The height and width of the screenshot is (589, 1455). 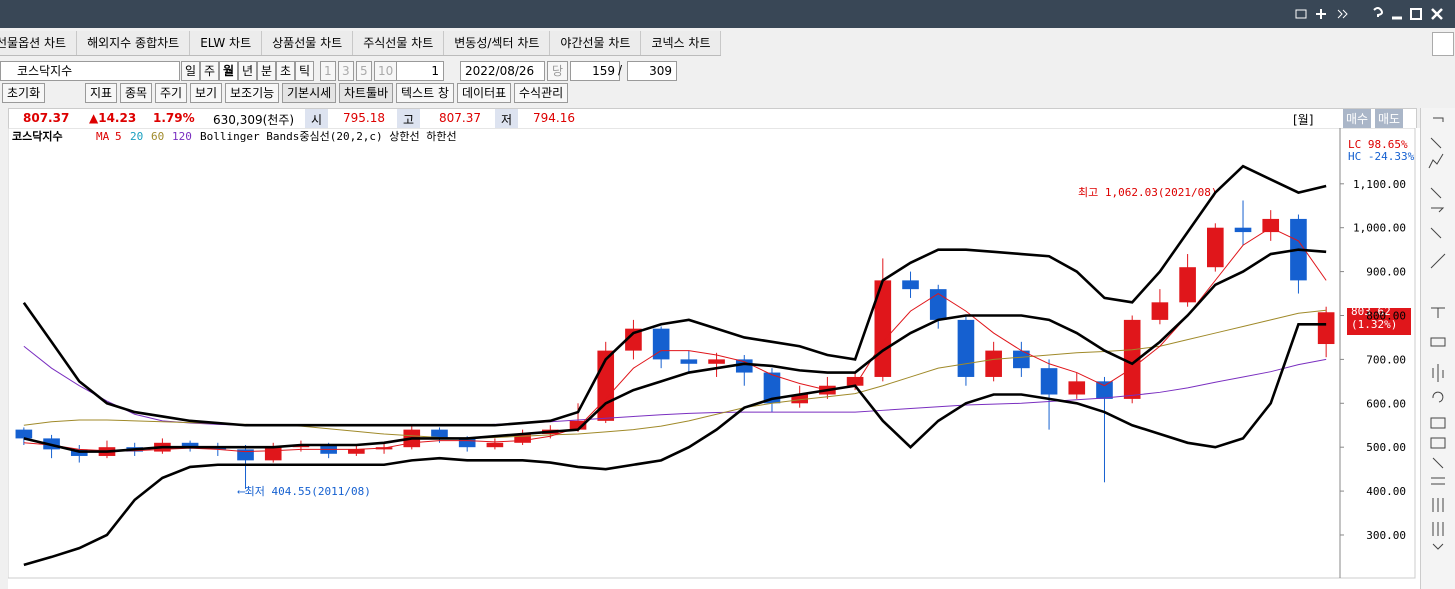 I want to click on tool-button: 초기화, so click(x=24, y=93).